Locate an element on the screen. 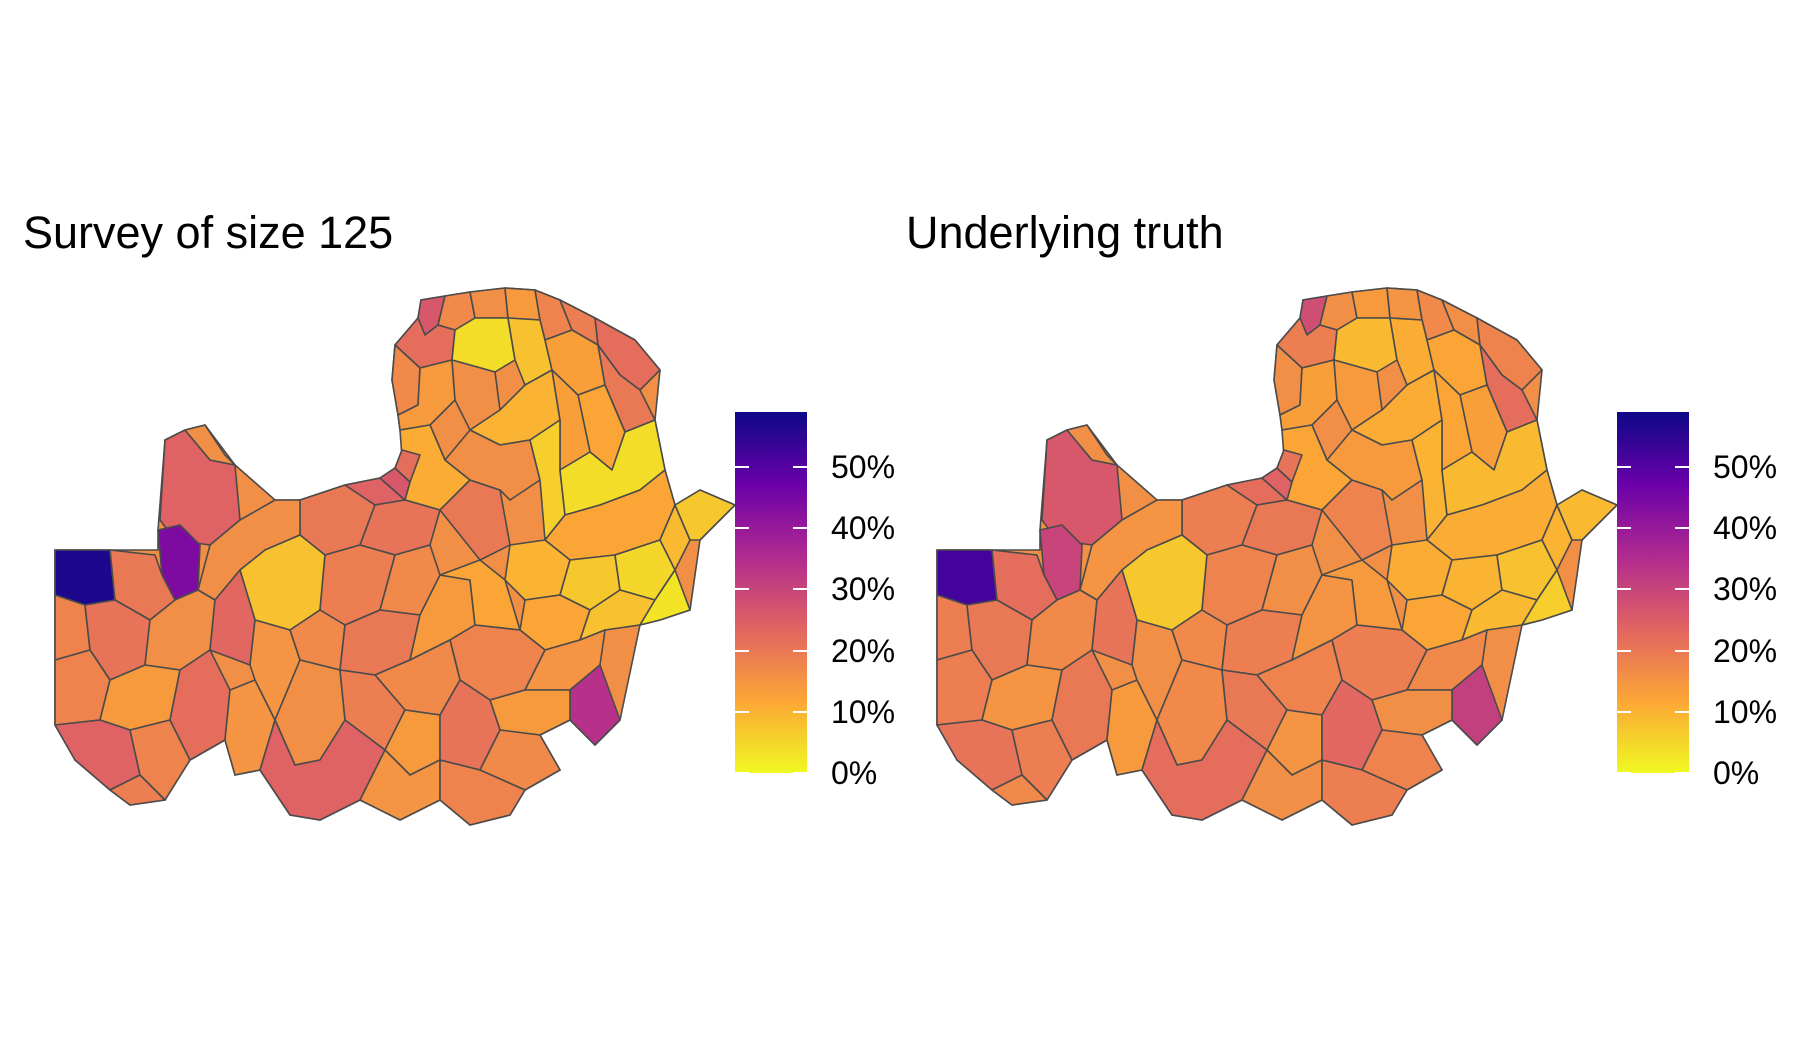 The width and height of the screenshot is (1800, 1050). colorbar-truth is located at coordinates (1653, 592).